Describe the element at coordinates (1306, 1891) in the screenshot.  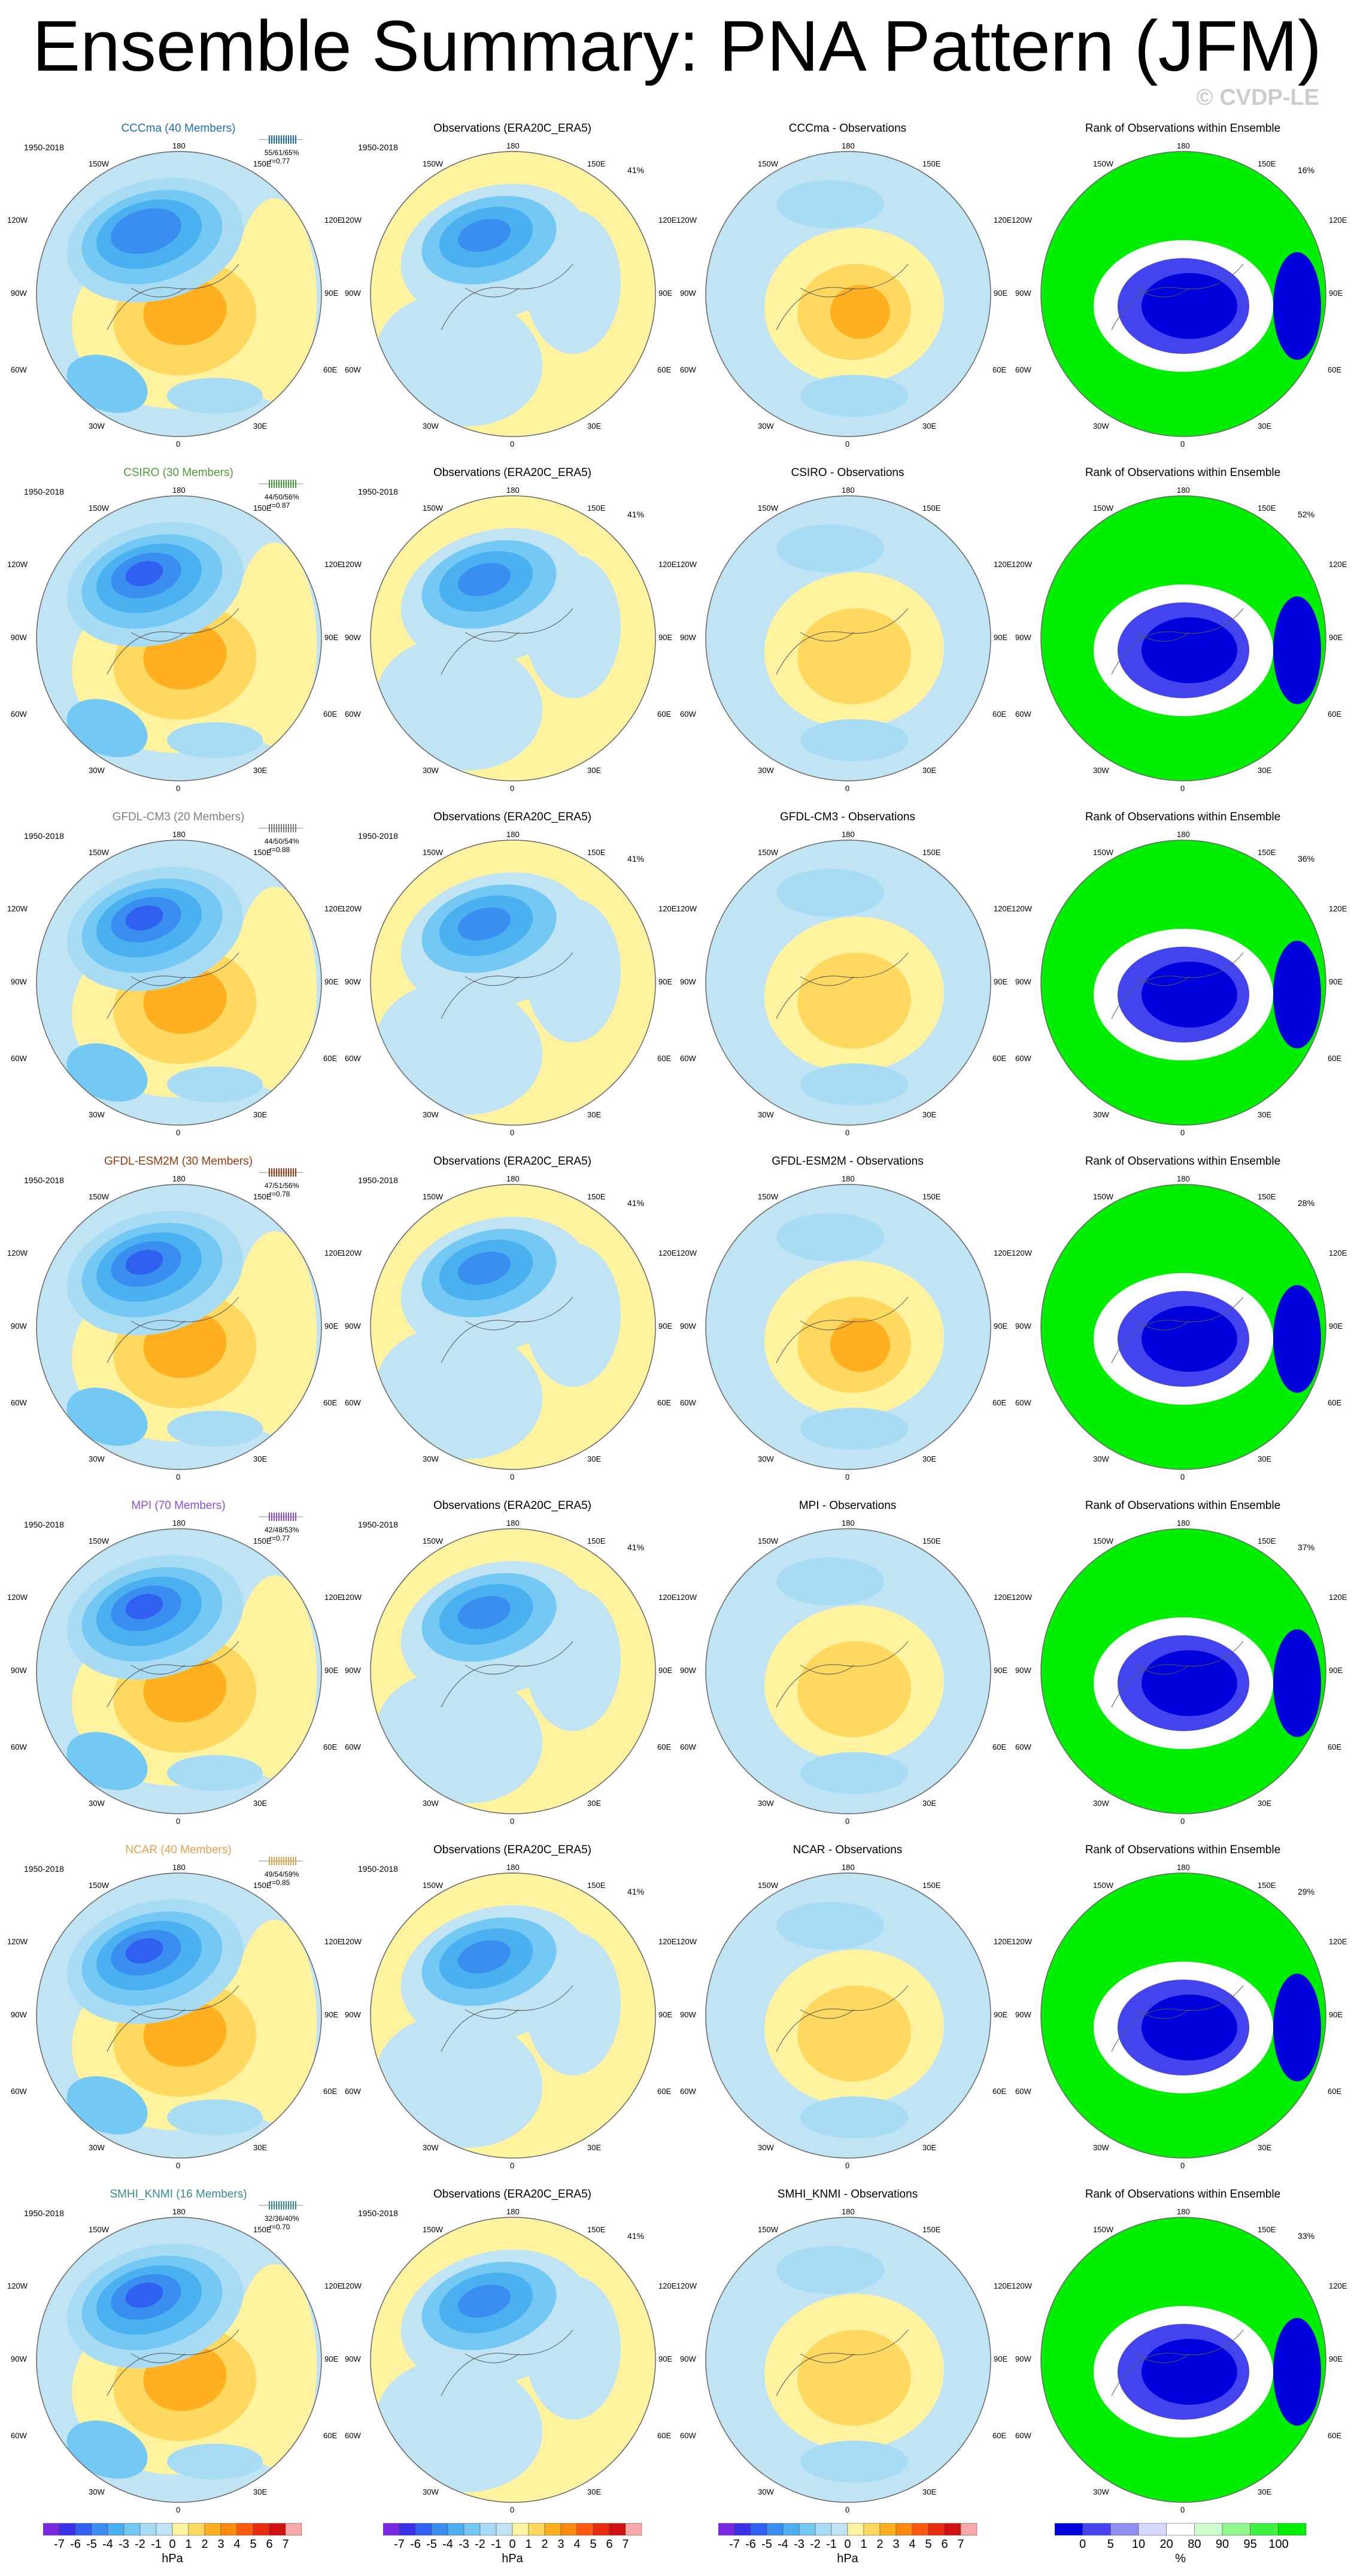
I see `rank-pct: 29%` at that location.